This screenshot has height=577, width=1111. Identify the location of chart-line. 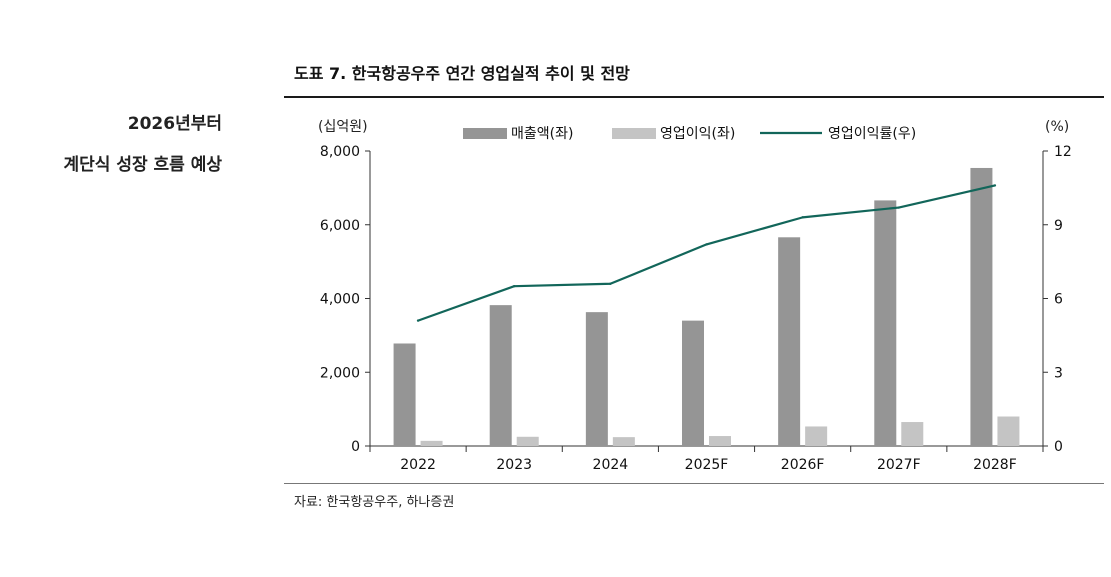
(706, 253).